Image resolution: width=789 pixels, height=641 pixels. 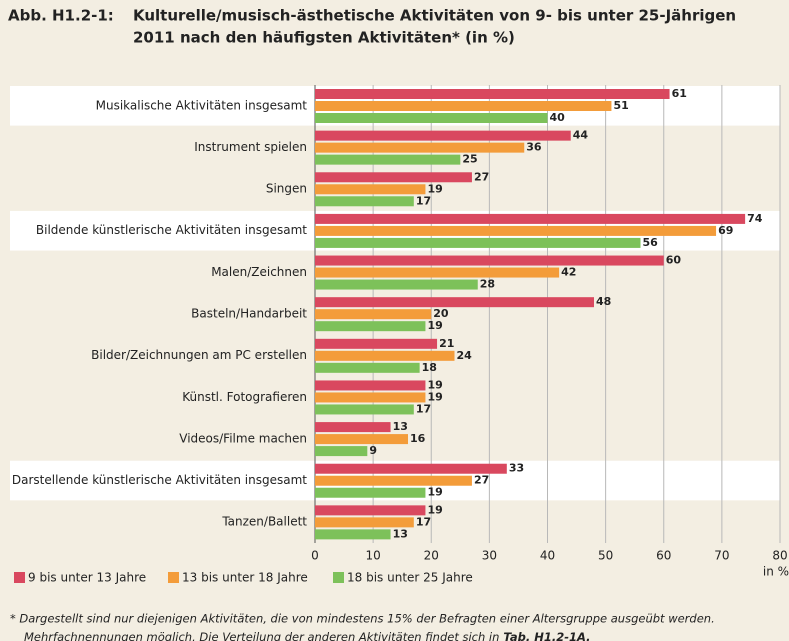 I want to click on x-tick-label: 70, so click(x=721, y=556).